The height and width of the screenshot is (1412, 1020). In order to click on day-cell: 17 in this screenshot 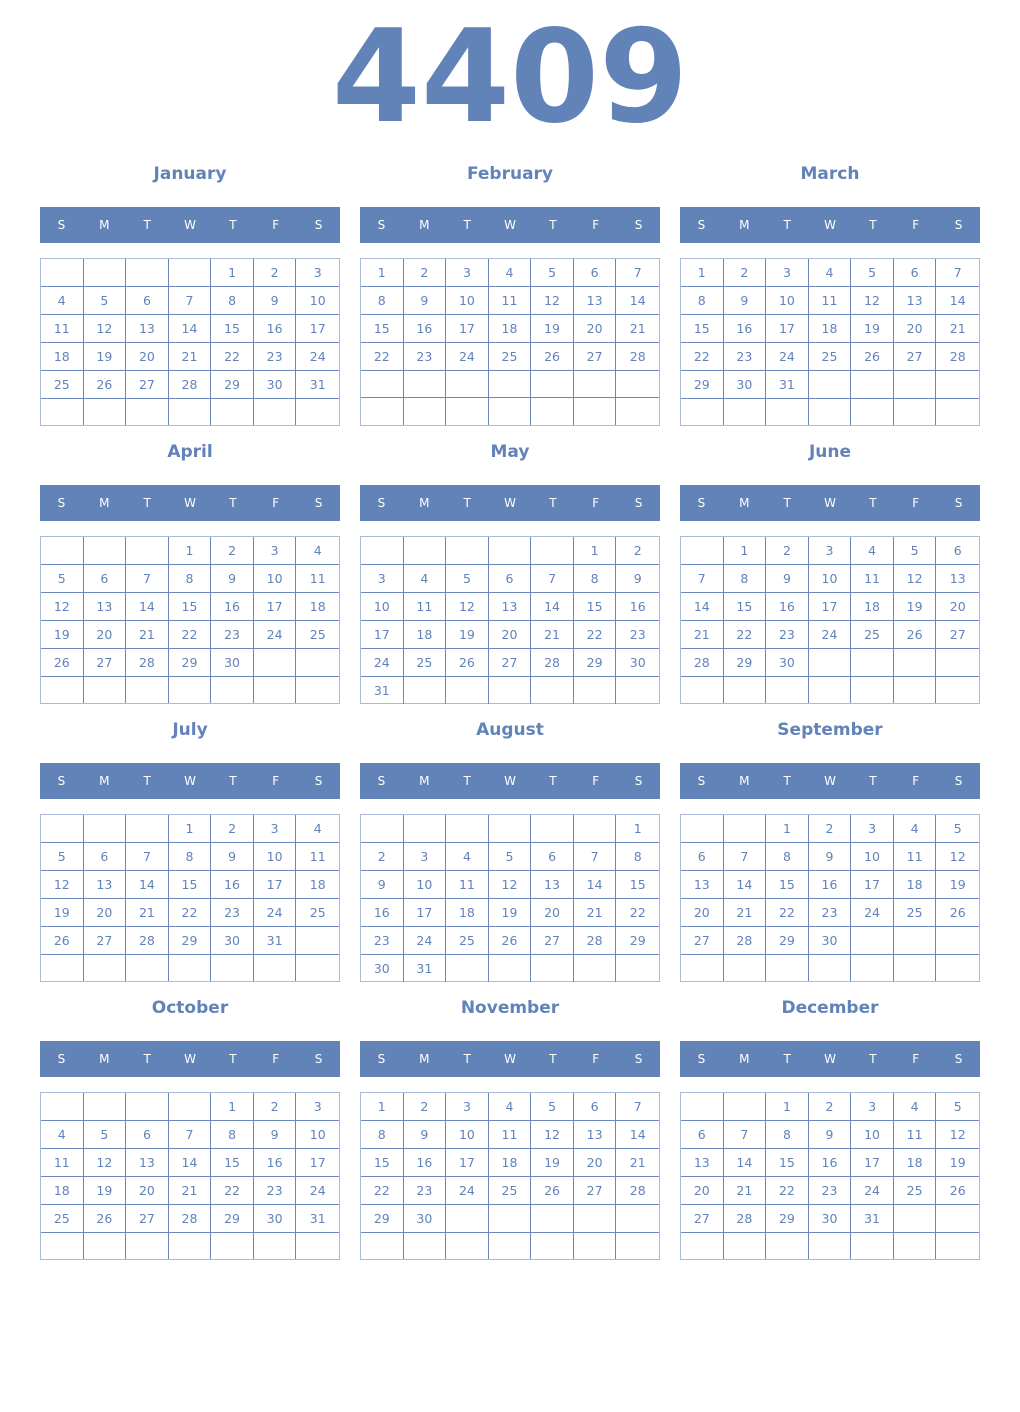, I will do `click(872, 885)`.